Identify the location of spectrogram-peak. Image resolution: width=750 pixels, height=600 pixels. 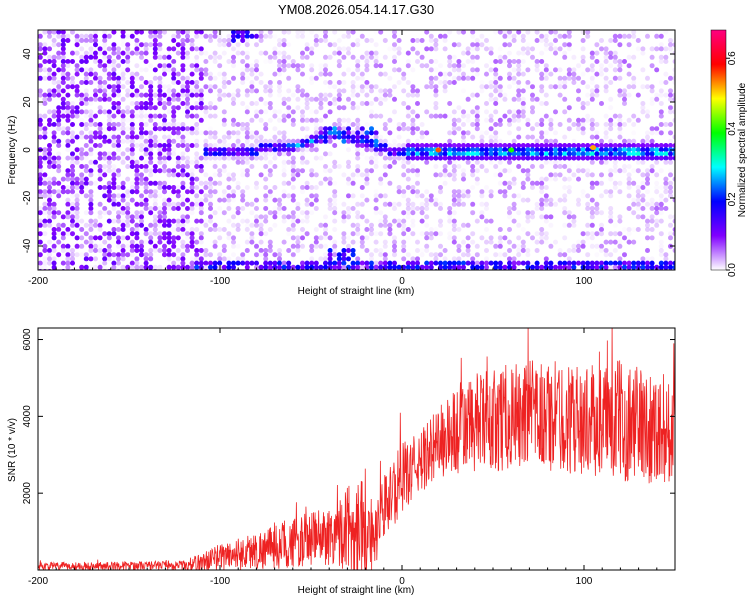
(593, 148).